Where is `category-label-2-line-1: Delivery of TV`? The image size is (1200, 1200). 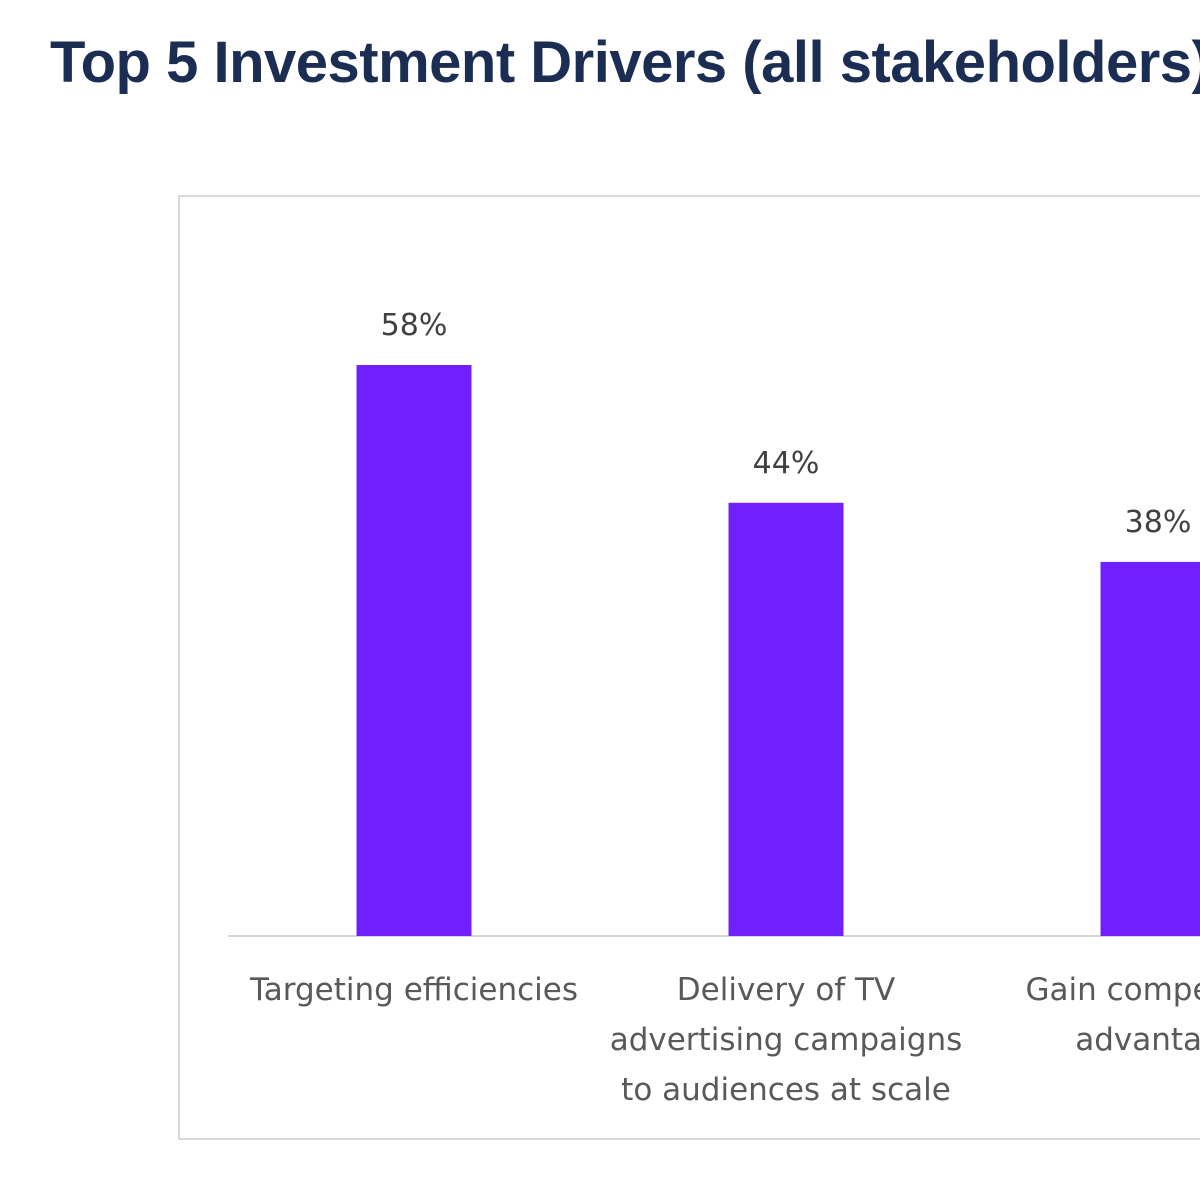
category-label-2-line-1: Delivery of TV is located at coordinates (786, 990).